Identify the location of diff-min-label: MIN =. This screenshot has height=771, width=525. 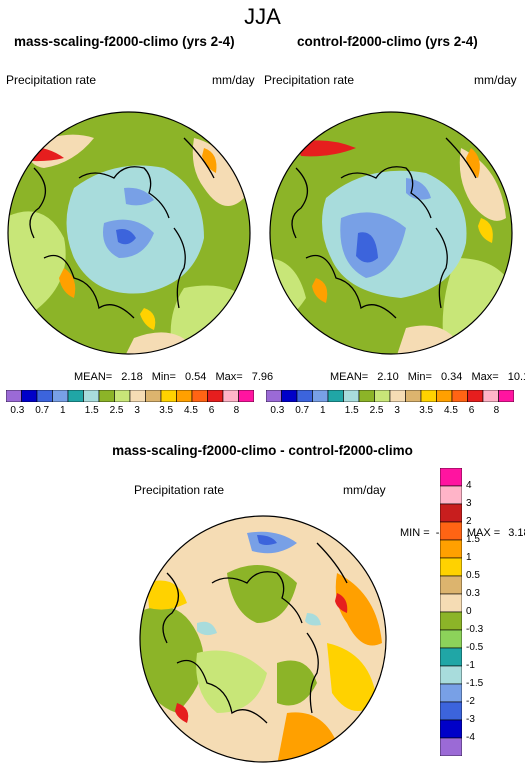
(415, 533).